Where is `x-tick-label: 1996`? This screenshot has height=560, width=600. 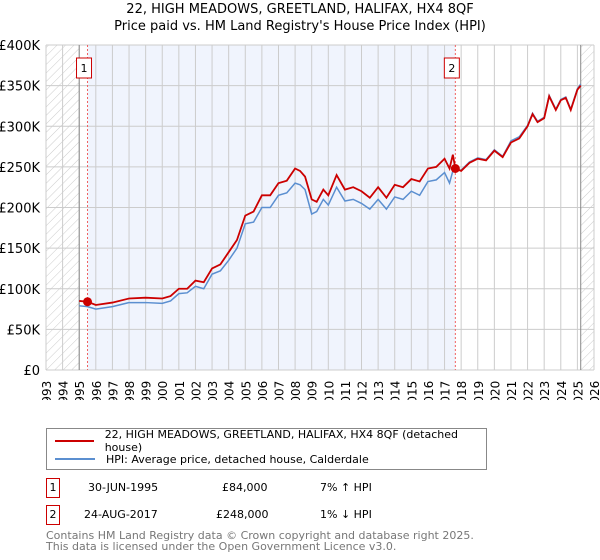
x-tick-label: 1996 is located at coordinates (97, 390).